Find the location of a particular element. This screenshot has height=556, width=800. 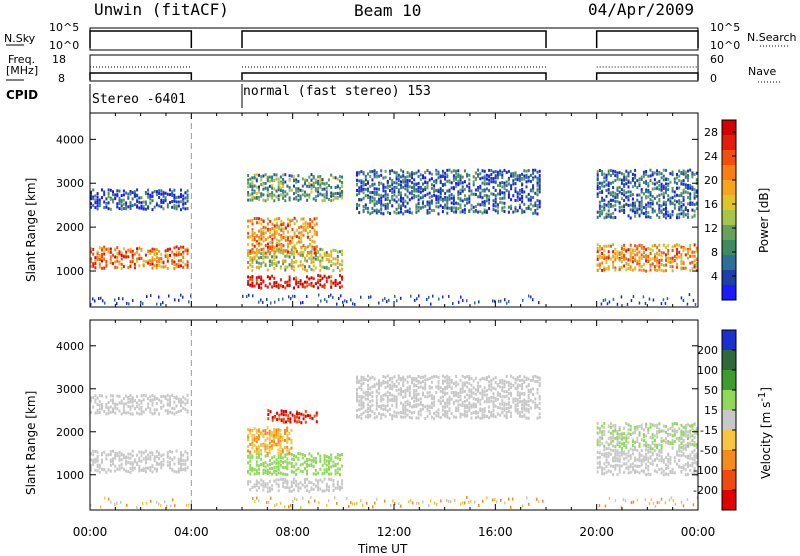

power-colorbar-tick-label: 28 is located at coordinates (711, 132).